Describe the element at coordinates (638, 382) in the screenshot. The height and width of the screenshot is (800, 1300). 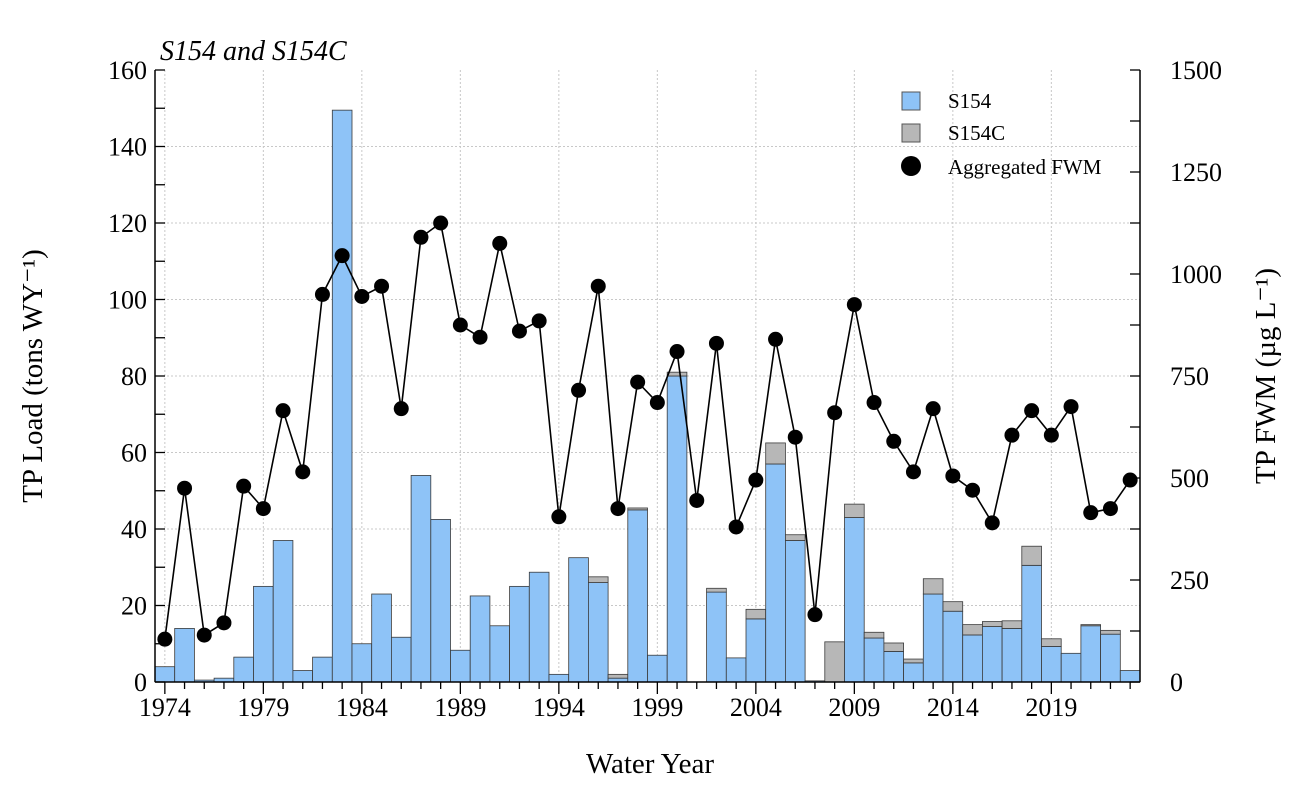
I see `point-fwm-1998` at that location.